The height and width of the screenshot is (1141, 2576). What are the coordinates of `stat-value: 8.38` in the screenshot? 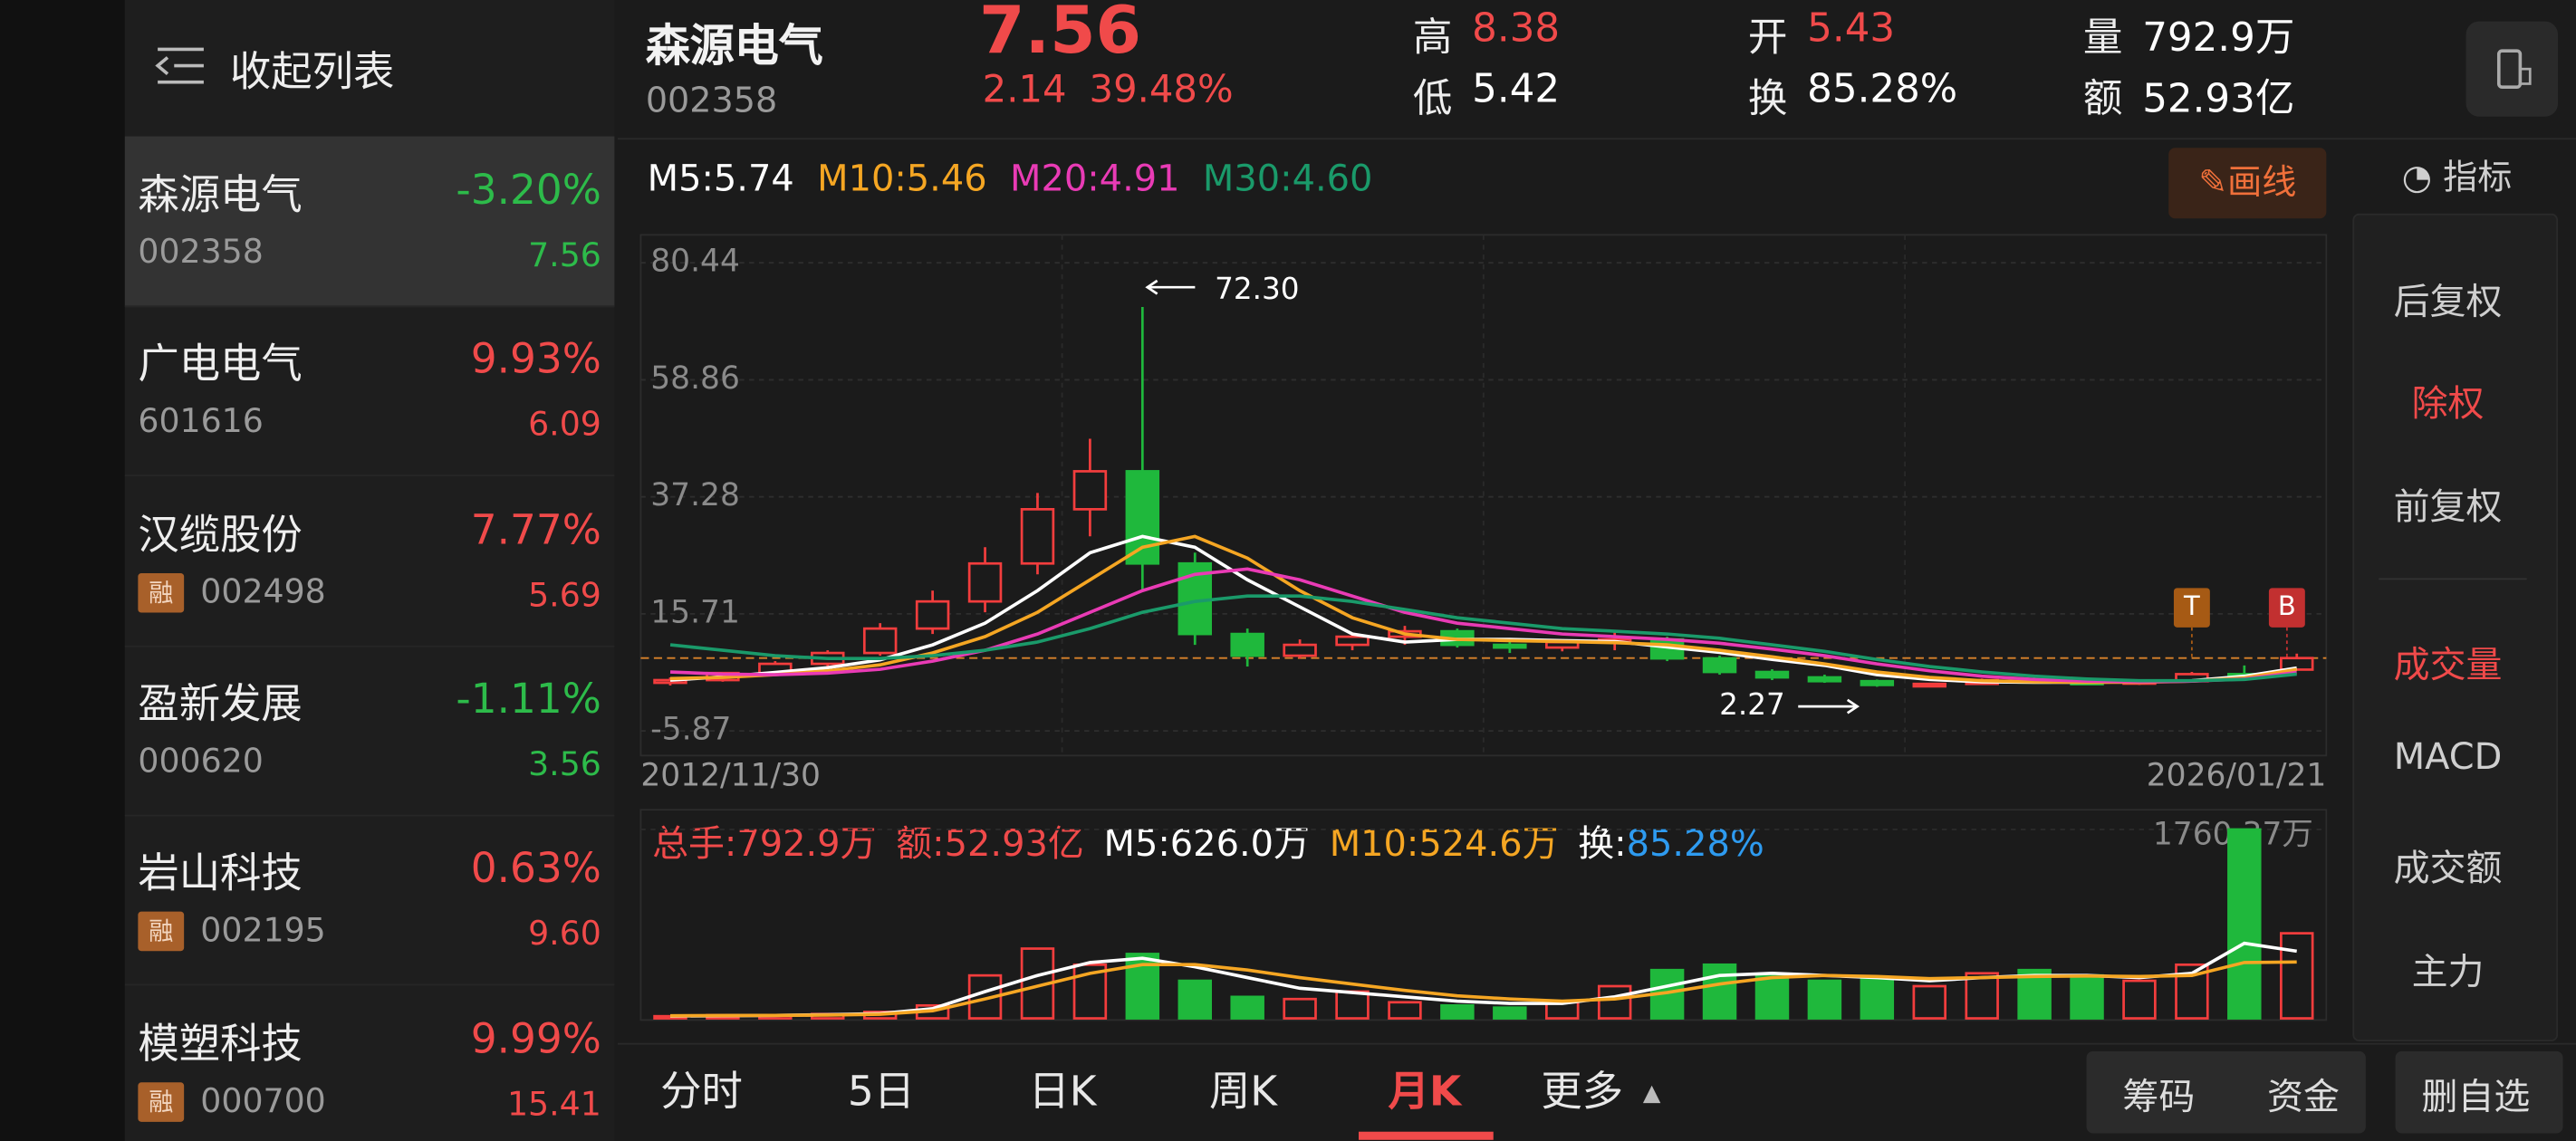 It's located at (1516, 29).